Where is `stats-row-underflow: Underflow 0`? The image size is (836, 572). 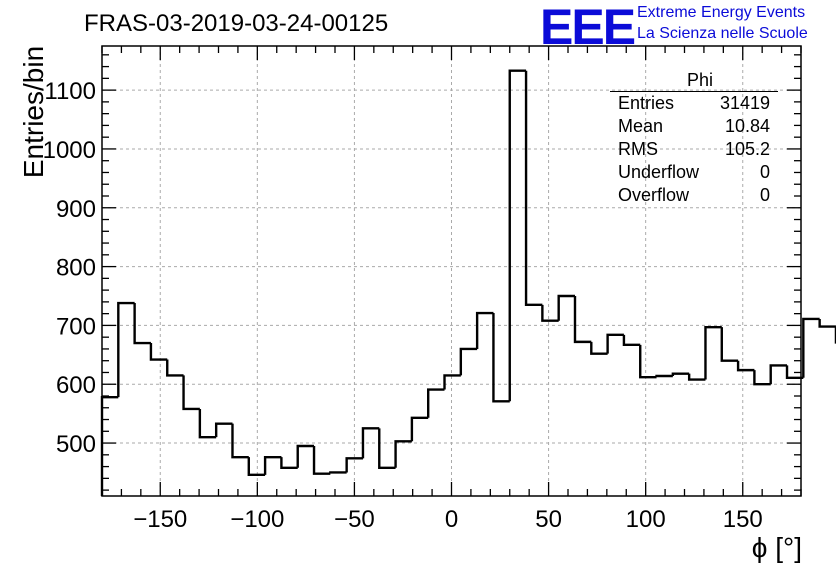 stats-row-underflow: Underflow 0 is located at coordinates (694, 172).